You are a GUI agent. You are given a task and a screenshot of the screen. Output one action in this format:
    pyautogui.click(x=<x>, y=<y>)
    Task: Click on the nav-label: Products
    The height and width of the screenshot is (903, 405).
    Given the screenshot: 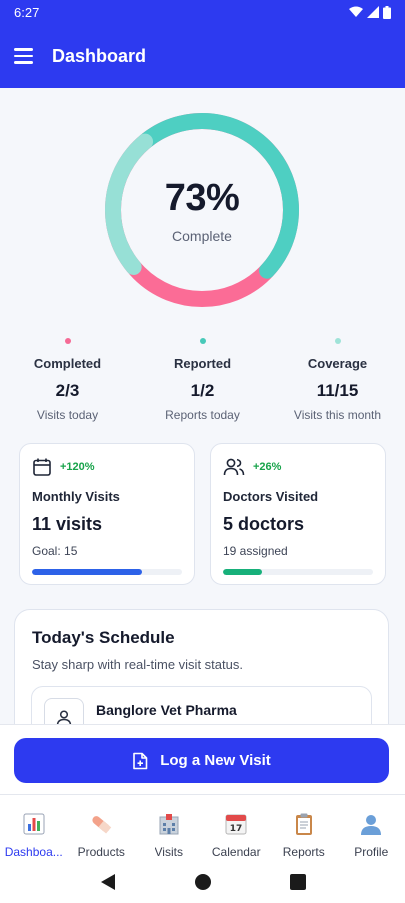 What is the action you would take?
    pyautogui.click(x=101, y=852)
    